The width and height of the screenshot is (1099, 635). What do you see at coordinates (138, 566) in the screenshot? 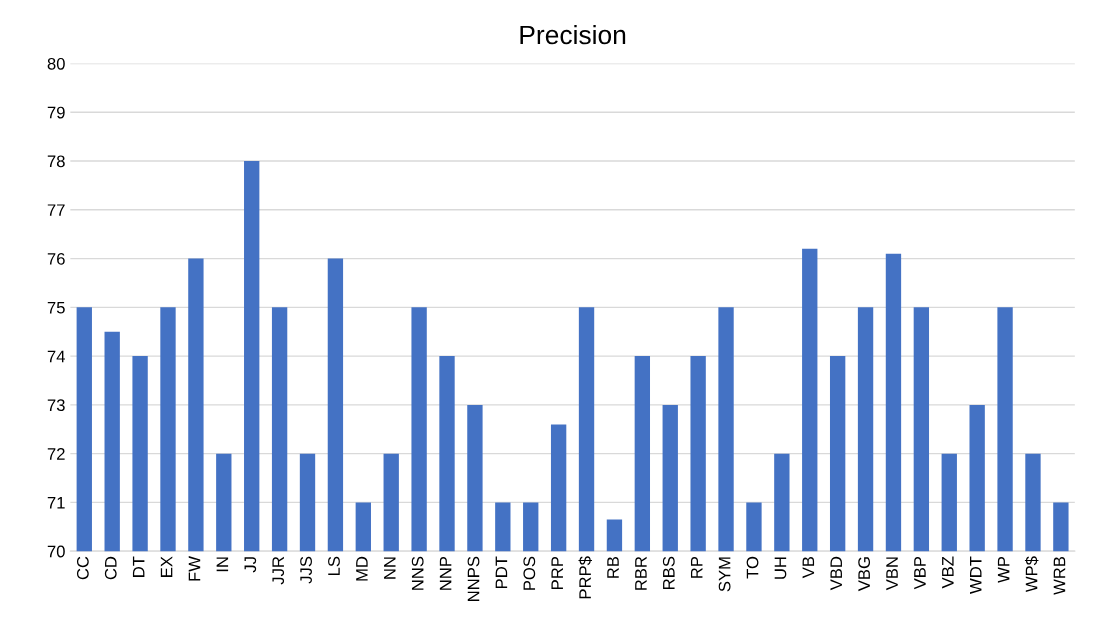
I see `x-tick-label: DT` at bounding box center [138, 566].